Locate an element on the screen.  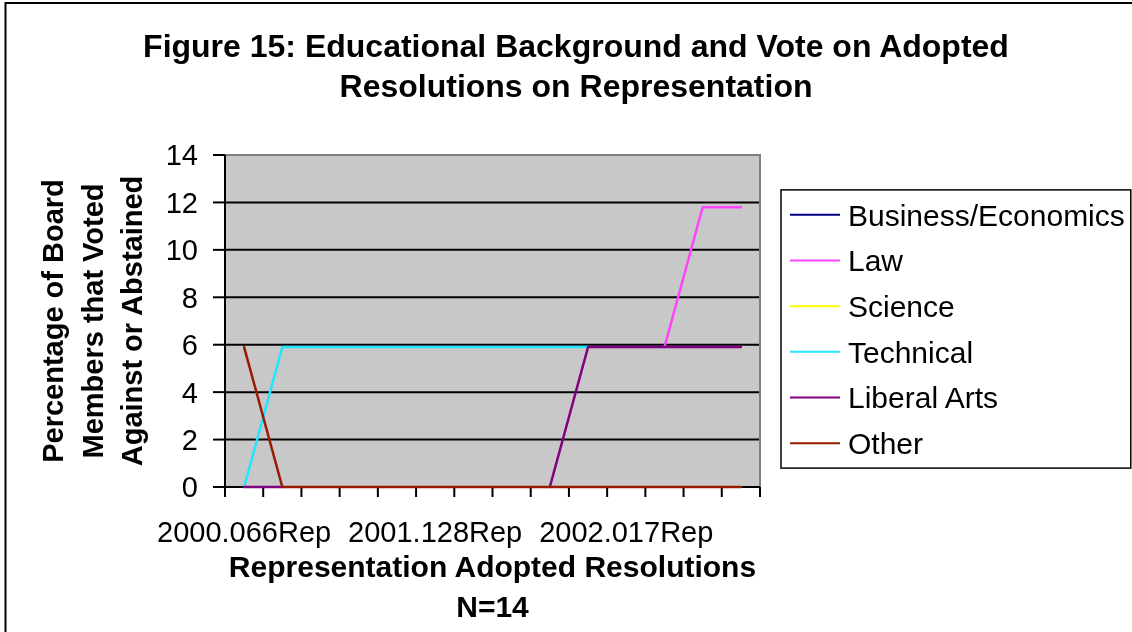
legend-label: Law is located at coordinates (876, 261).